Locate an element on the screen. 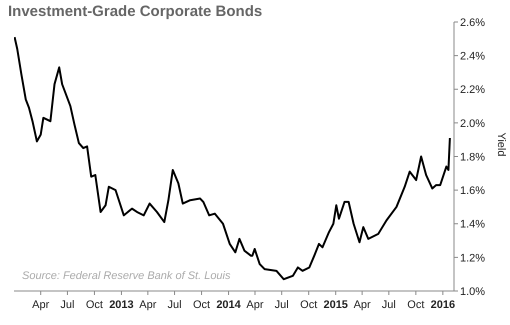  chart-title: Investment-Grade Corporate Bonds is located at coordinates (135, 11).